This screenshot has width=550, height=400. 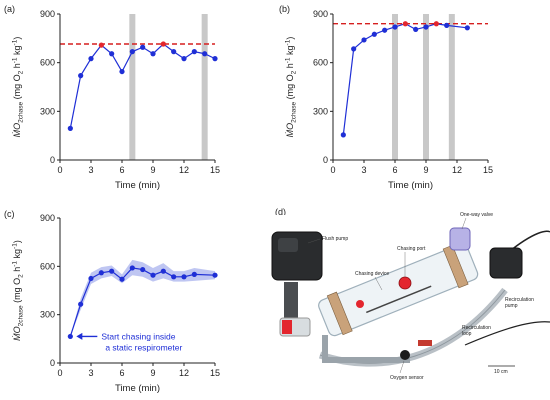 I want to click on oxygen-sensor, so click(x=405, y=355).